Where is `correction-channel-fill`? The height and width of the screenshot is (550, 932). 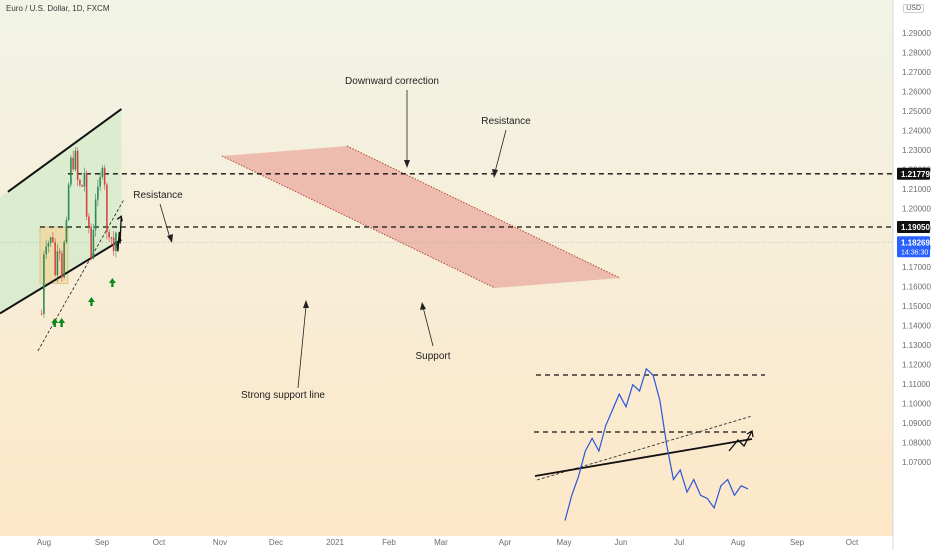
correction-channel-fill is located at coordinates (421, 217).